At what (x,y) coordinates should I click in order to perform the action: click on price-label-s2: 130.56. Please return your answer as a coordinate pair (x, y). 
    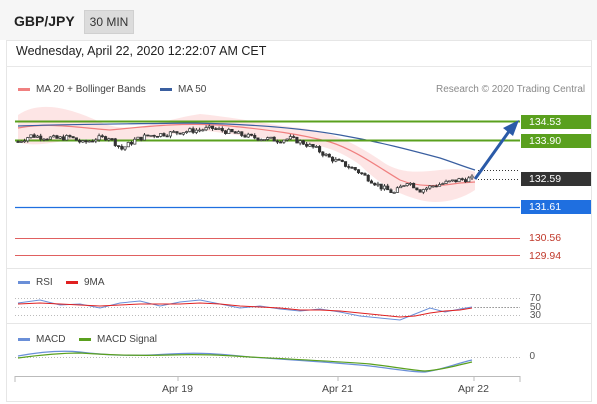
    Looking at the image, I should click on (545, 238).